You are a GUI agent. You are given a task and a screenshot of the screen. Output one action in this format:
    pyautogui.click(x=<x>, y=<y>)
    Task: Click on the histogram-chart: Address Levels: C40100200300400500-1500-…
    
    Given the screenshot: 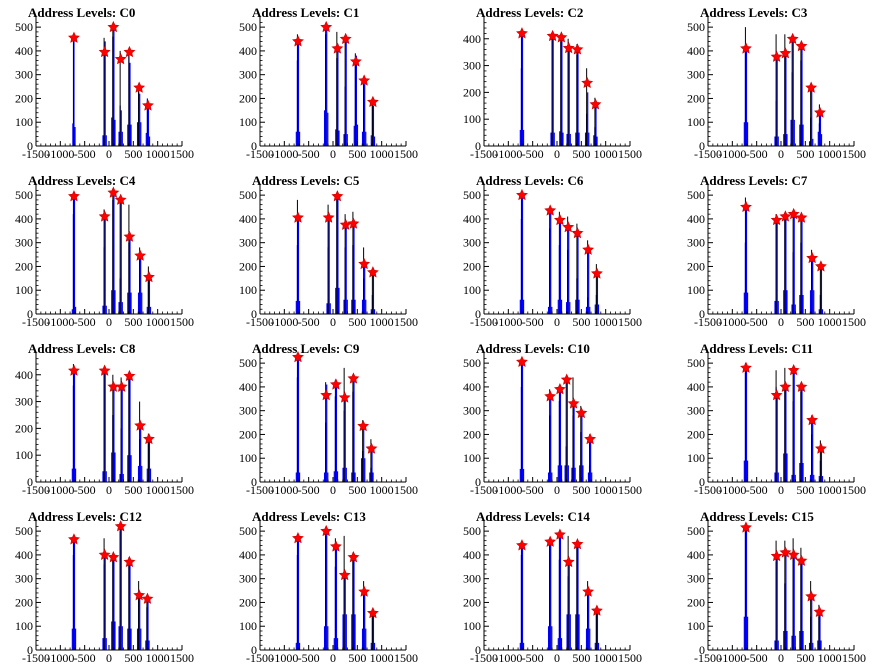 What is the action you would take?
    pyautogui.click(x=104, y=251)
    